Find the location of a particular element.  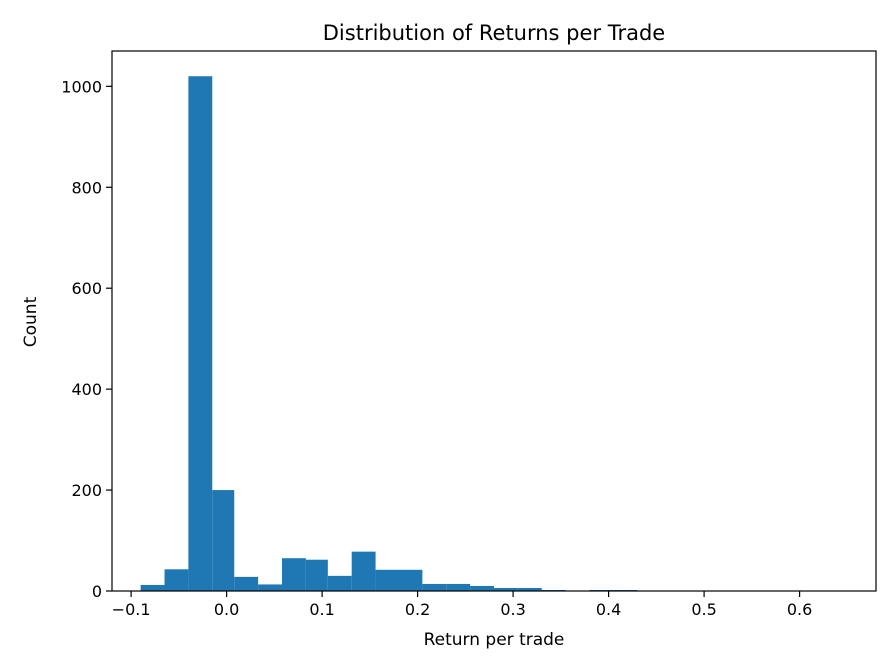

y-ticks-group: 0 200 400 600 800 1000 is located at coordinates (86, 339).